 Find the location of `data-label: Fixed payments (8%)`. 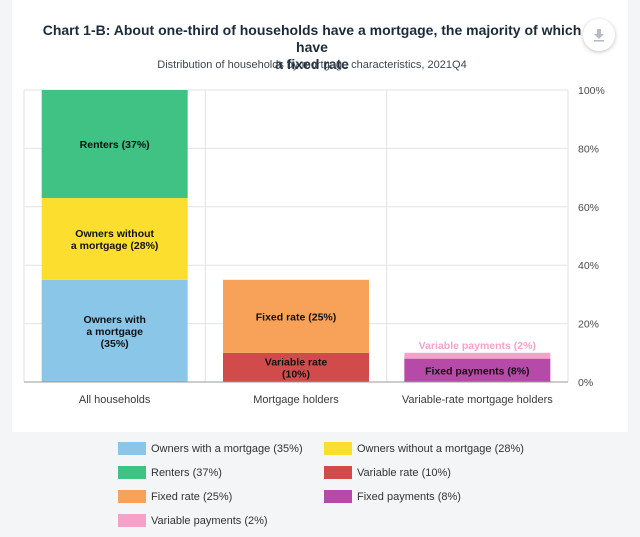

data-label: Fixed payments (8%) is located at coordinates (477, 371).